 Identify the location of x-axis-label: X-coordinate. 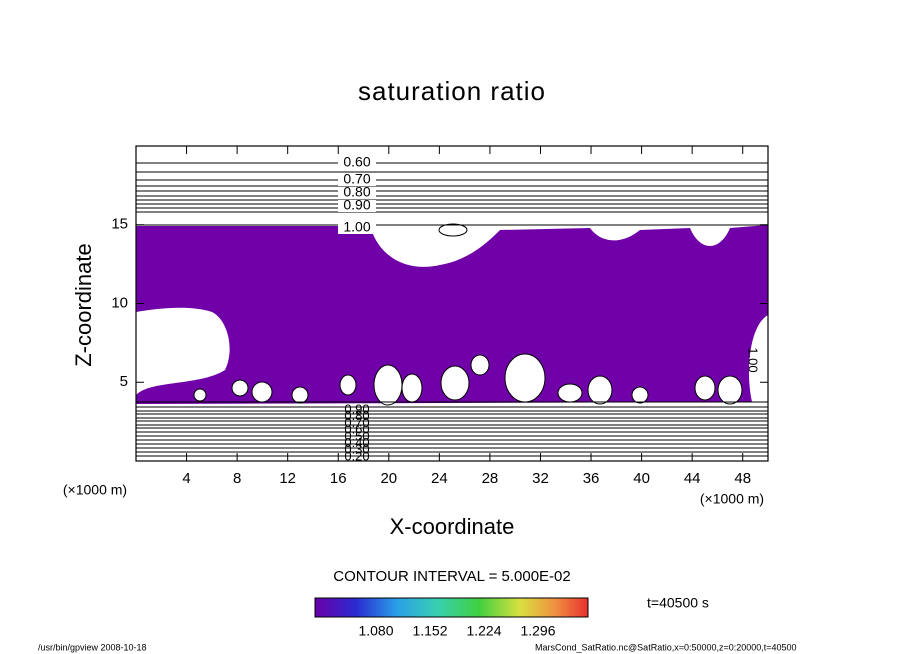
(452, 526).